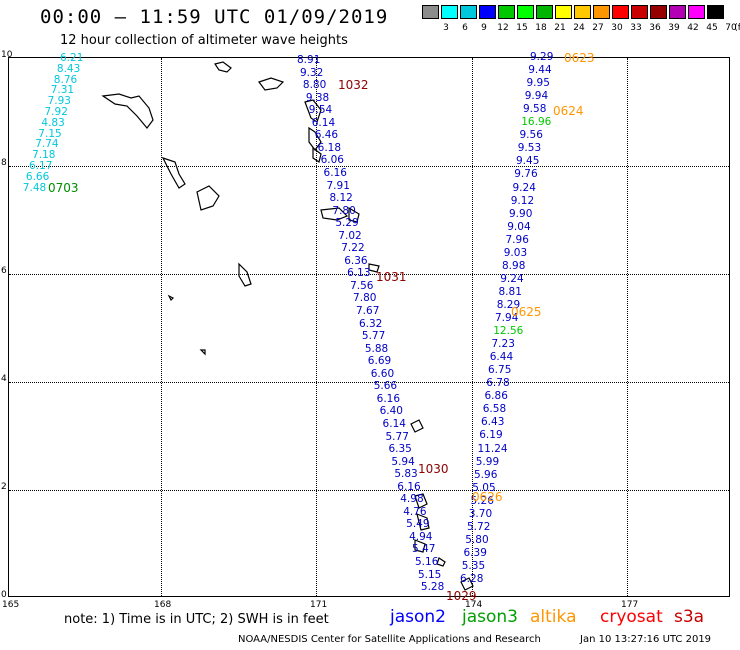 Image resolution: width=740 pixels, height=650 pixels. I want to click on wave-height-value: 7.15, so click(50, 133).